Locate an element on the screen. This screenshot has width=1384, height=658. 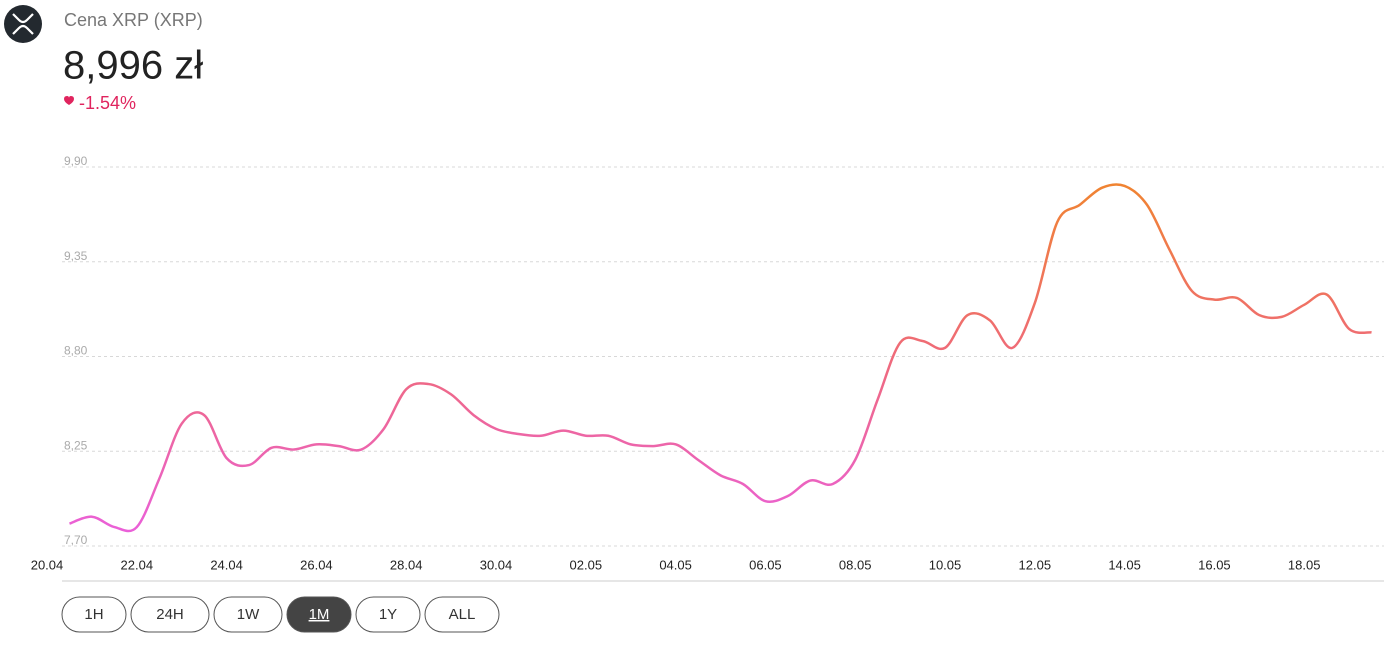
range-button: ALL is located at coordinates (462, 614).